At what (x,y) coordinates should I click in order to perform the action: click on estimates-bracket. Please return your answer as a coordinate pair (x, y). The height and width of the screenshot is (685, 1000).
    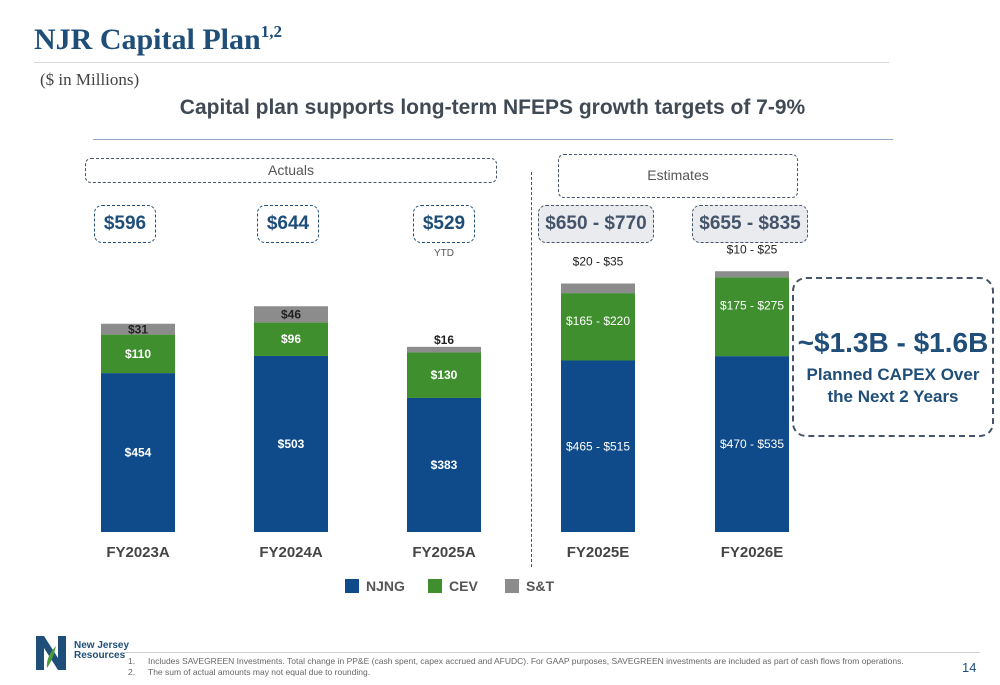
    Looking at the image, I should click on (678, 176).